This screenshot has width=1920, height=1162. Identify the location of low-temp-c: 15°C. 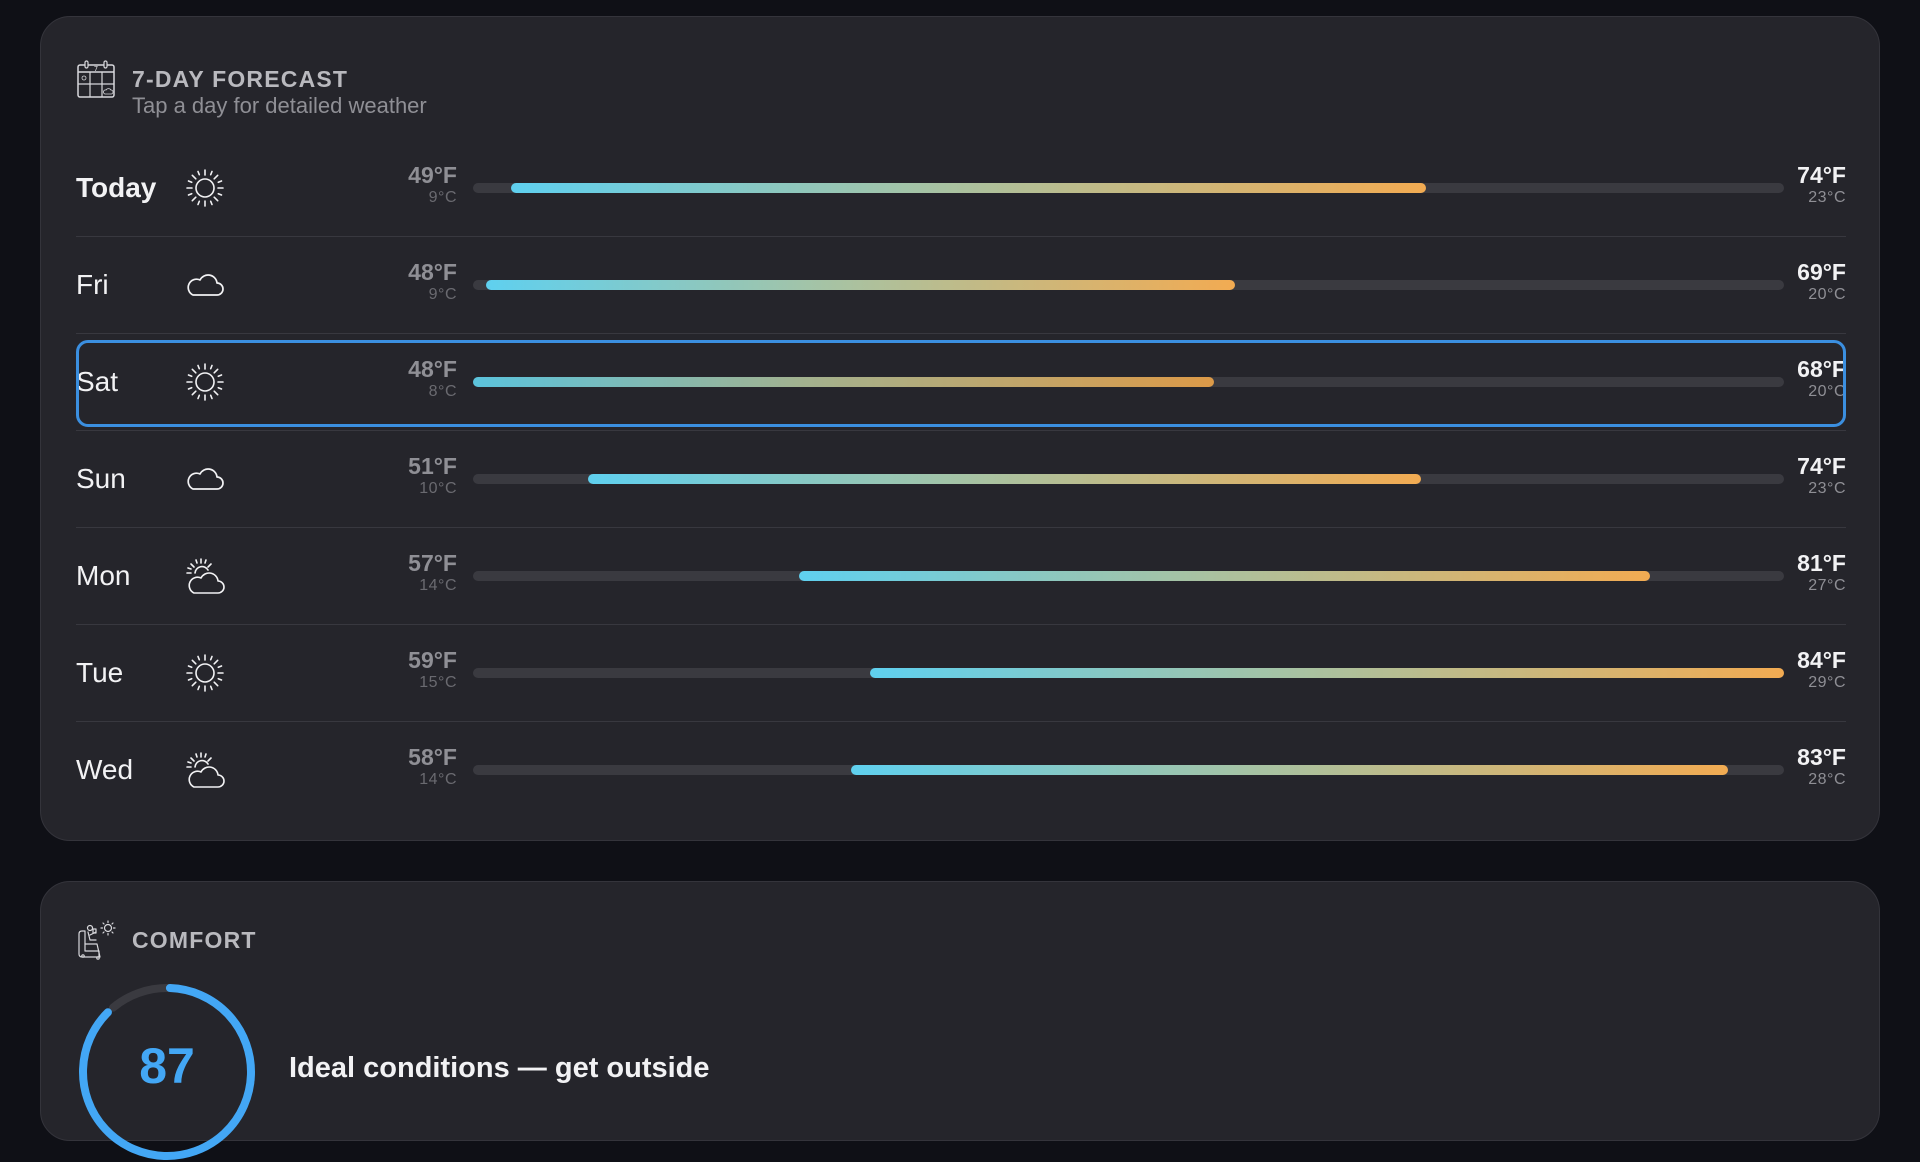
(438, 682).